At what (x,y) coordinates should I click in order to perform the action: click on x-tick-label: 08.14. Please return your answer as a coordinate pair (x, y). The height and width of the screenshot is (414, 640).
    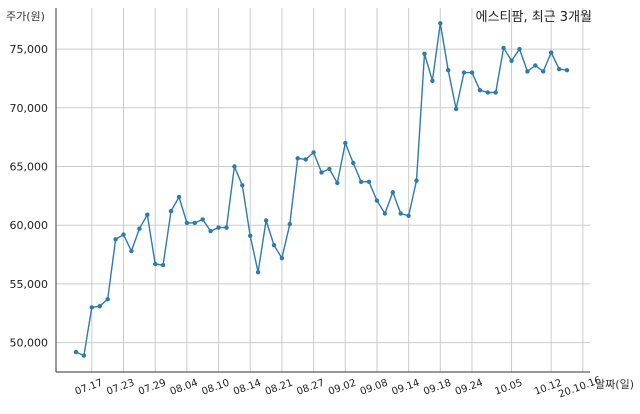
    Looking at the image, I should click on (247, 388).